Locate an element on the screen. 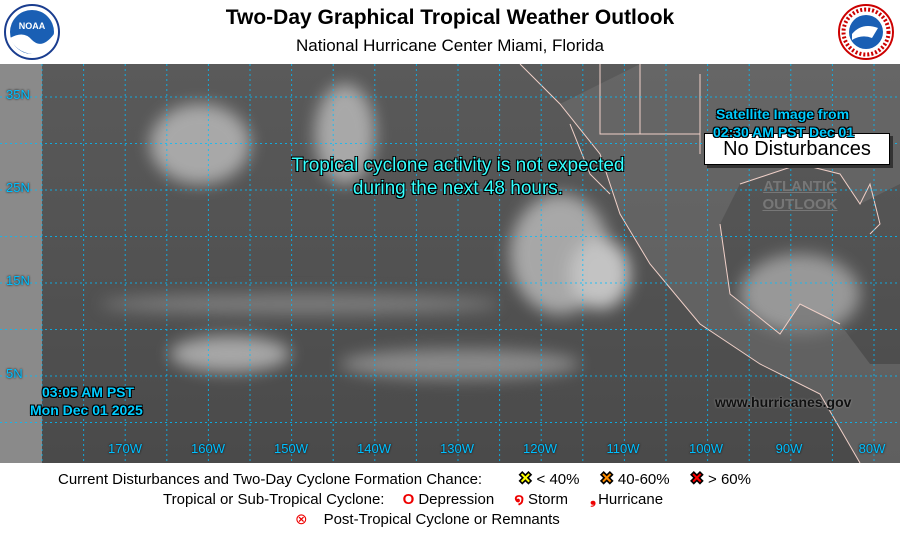 Image resolution: width=900 pixels, height=533 pixels. latitude-label: 15N is located at coordinates (18, 280).